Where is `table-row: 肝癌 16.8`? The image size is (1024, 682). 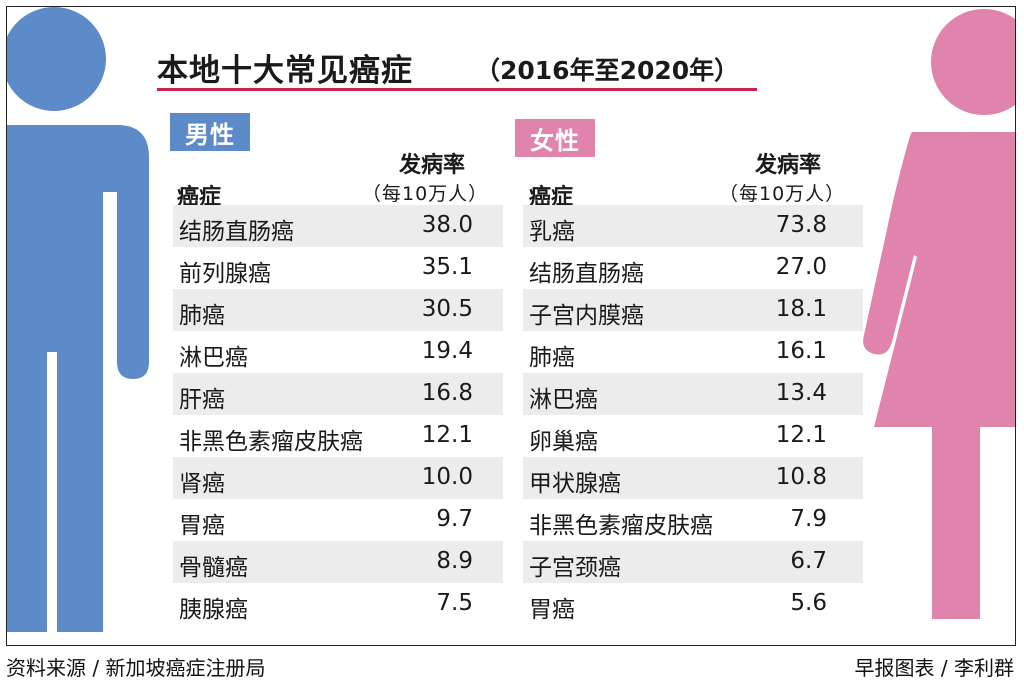
table-row: 肝癌 16.8 is located at coordinates (338, 394).